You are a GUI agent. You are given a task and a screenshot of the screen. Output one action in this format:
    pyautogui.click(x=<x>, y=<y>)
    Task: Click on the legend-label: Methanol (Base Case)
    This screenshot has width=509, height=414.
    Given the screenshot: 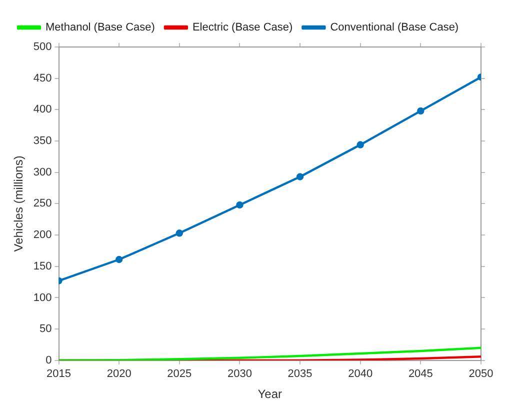 What is the action you would take?
    pyautogui.click(x=100, y=28)
    